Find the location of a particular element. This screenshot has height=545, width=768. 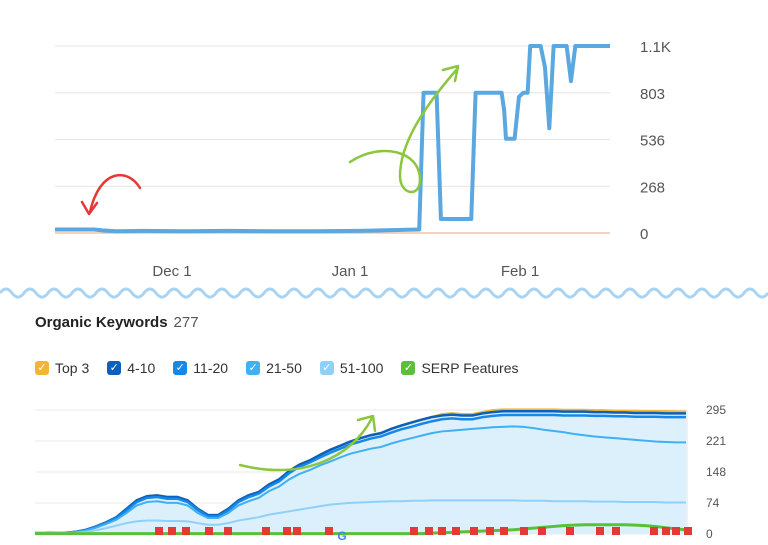

y-tick-label: 1.1K is located at coordinates (655, 47).